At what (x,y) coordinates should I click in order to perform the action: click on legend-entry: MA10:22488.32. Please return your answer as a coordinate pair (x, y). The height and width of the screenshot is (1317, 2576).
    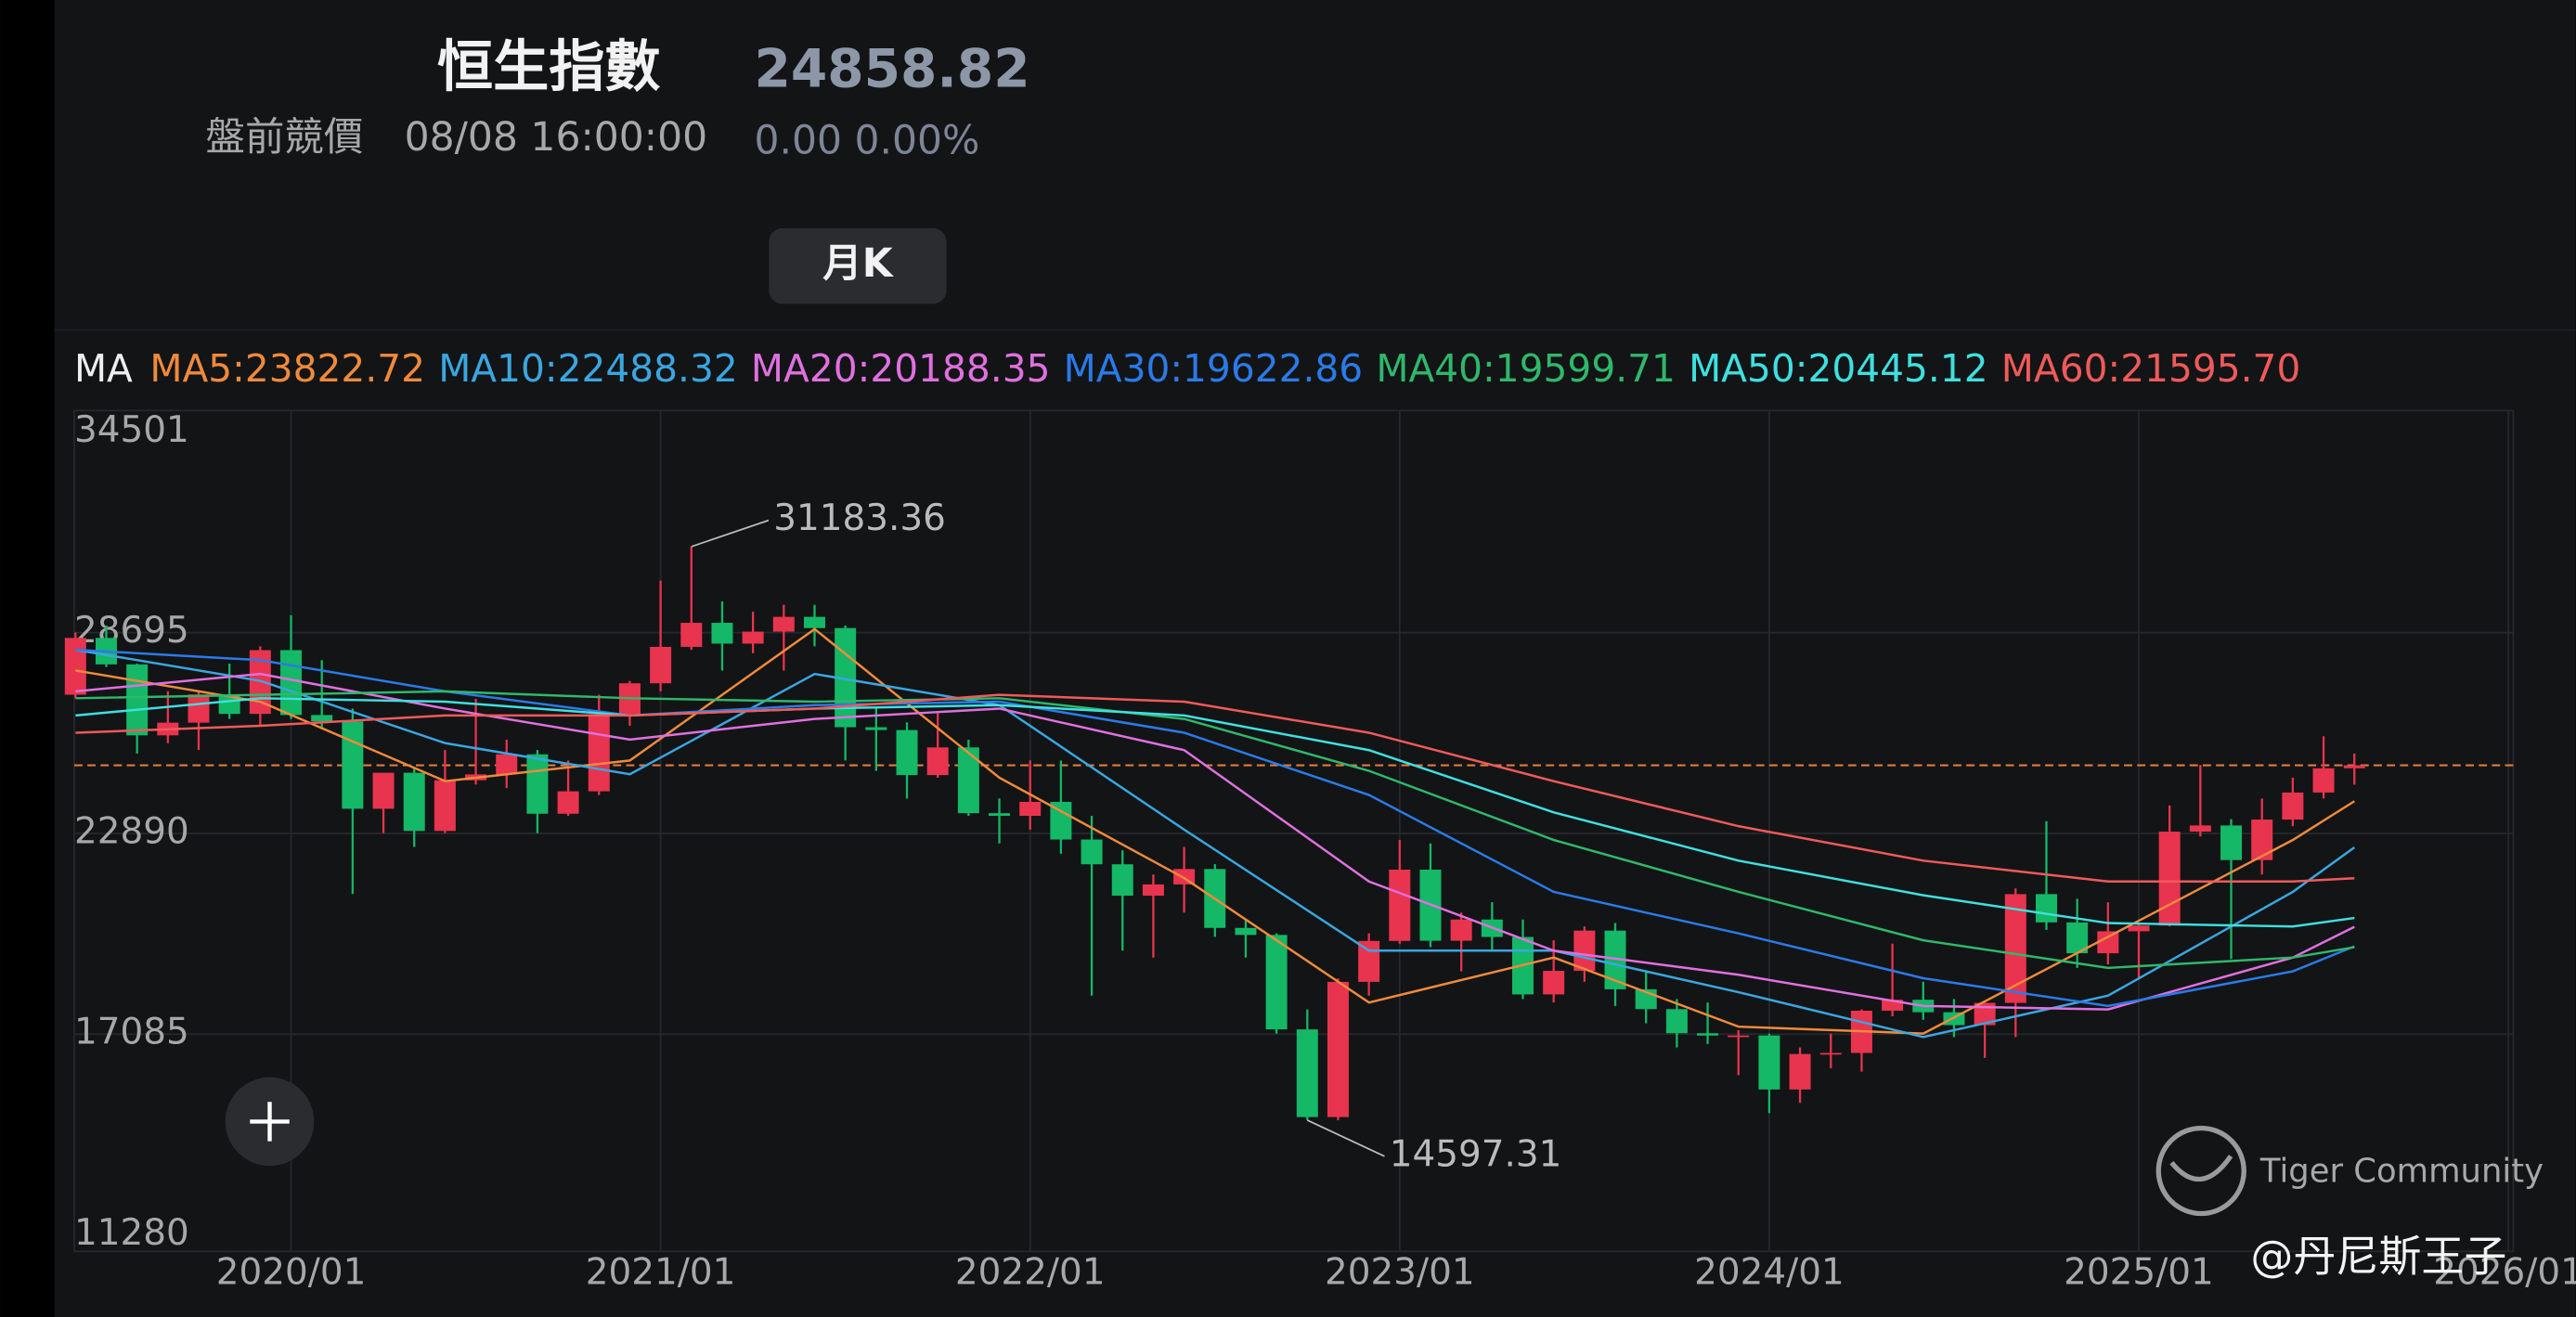
    Looking at the image, I should click on (588, 368).